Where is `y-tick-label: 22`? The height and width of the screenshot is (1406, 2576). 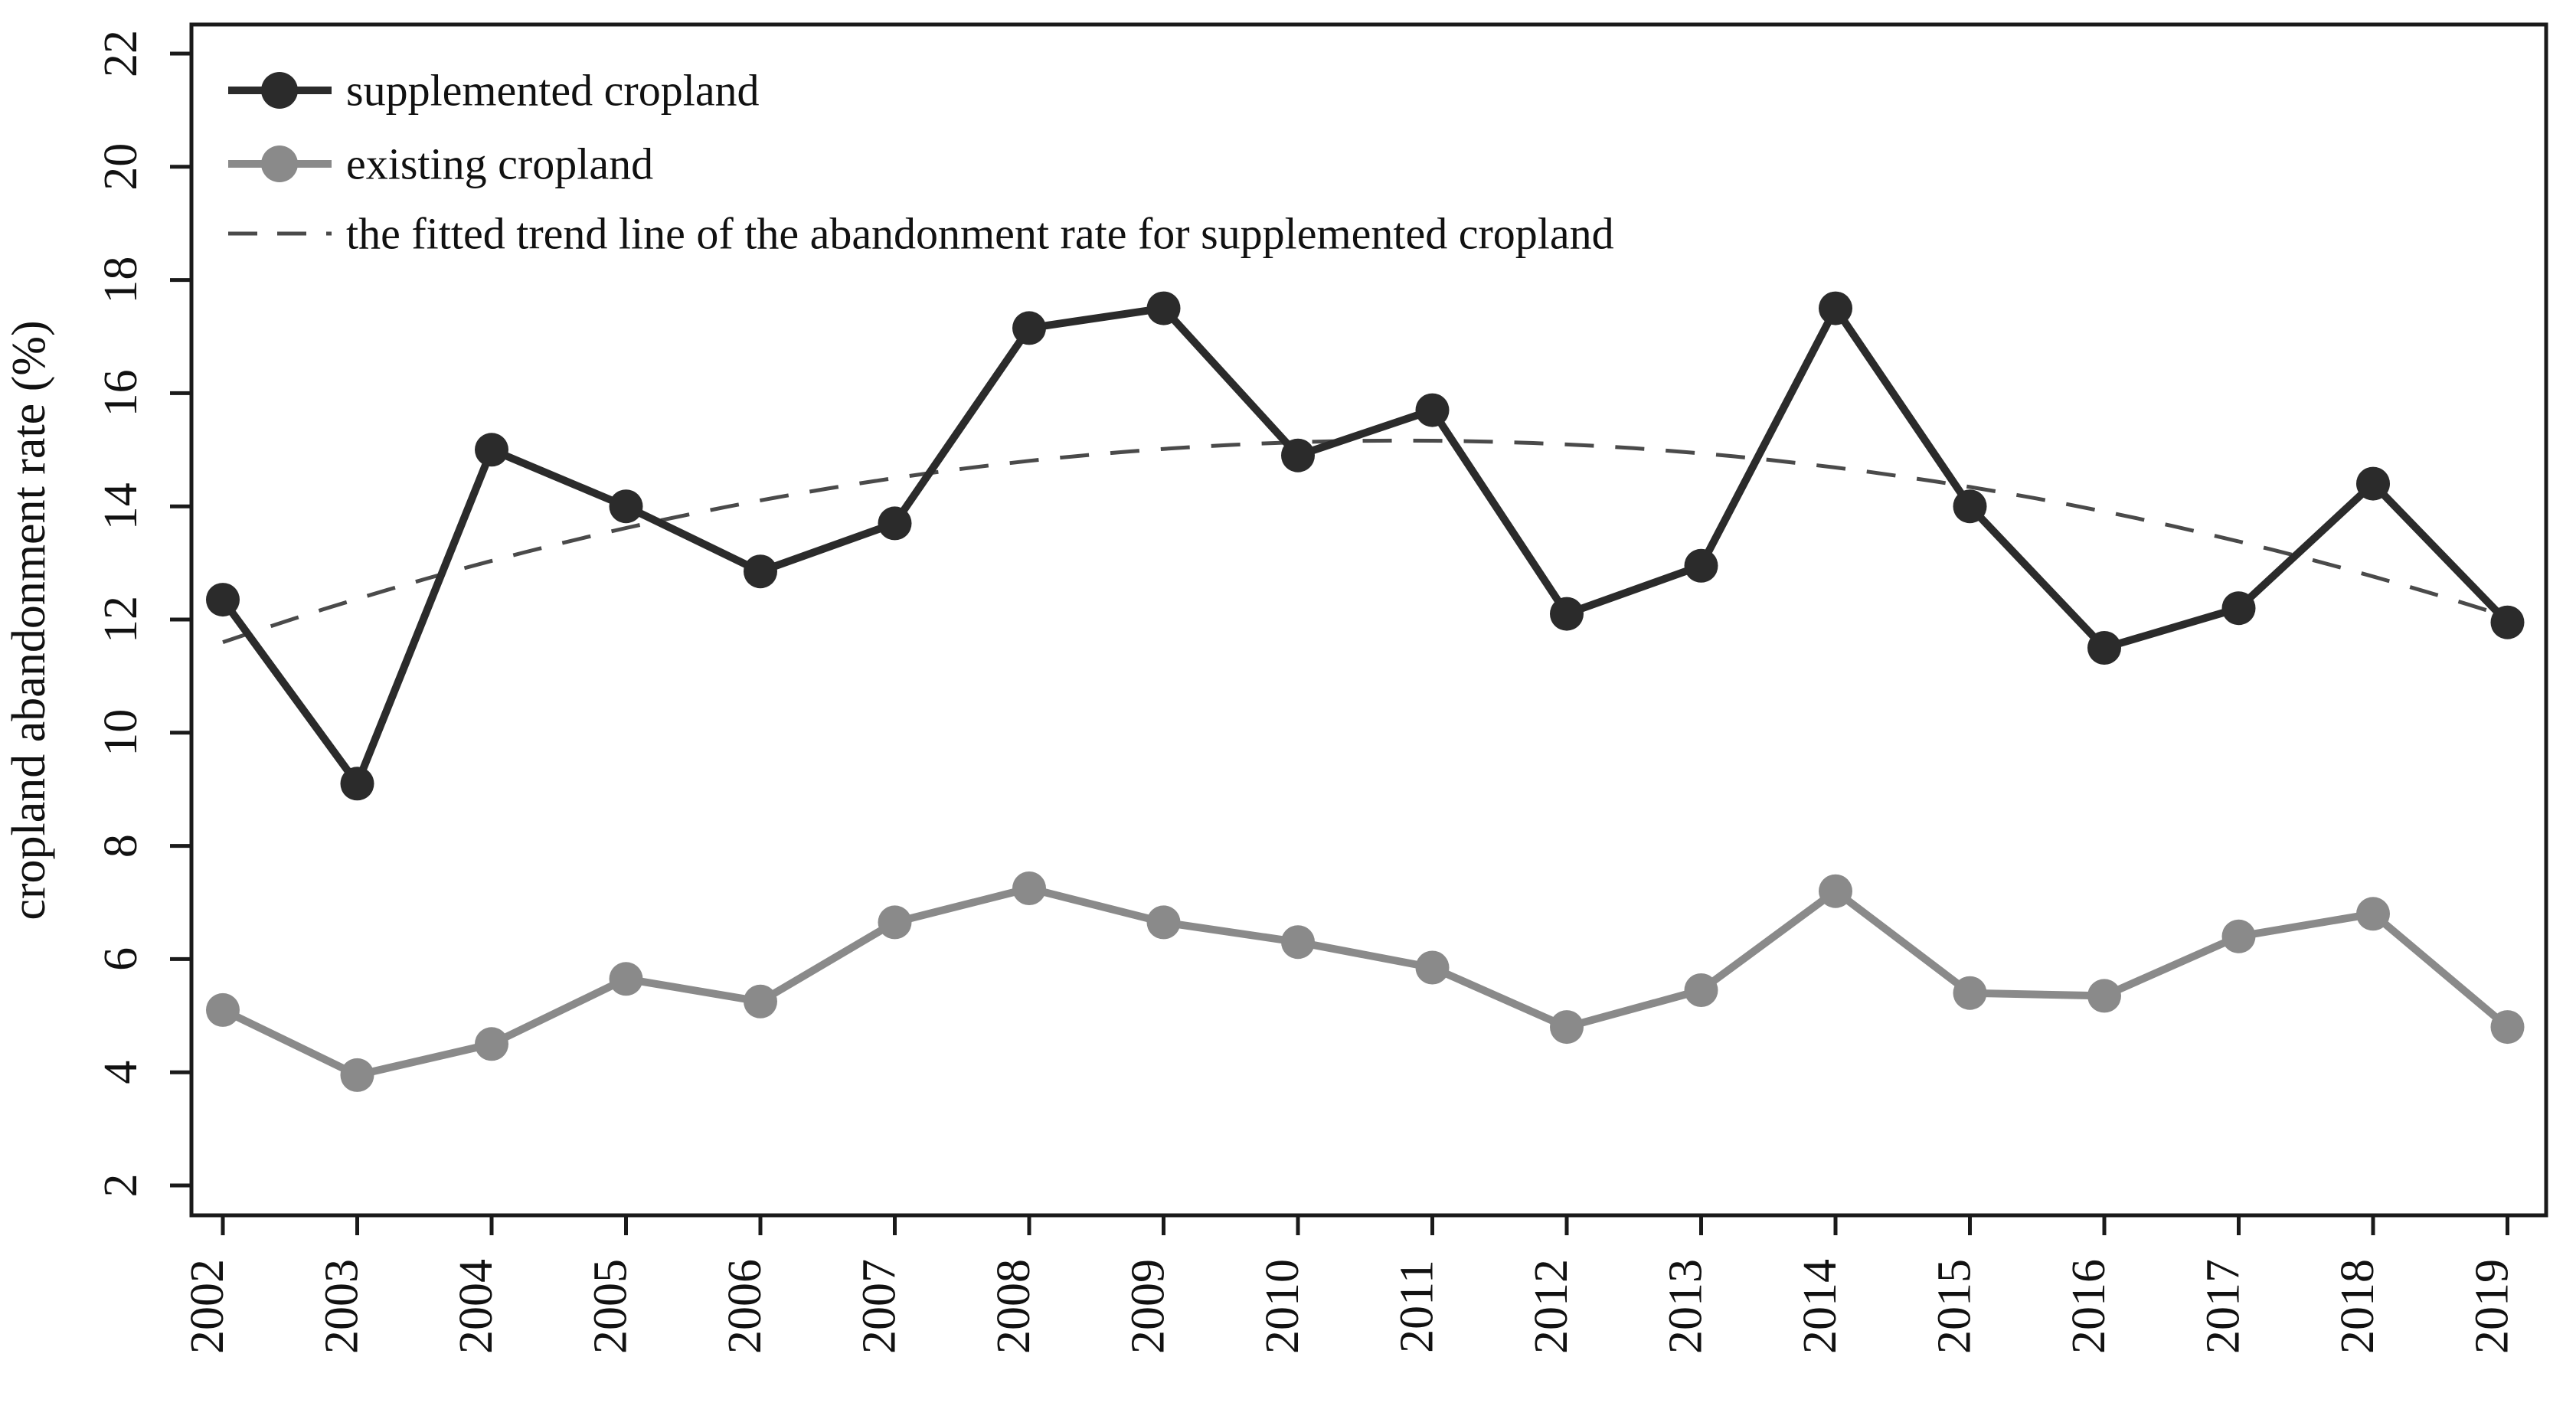
y-tick-label: 22 is located at coordinates (121, 54).